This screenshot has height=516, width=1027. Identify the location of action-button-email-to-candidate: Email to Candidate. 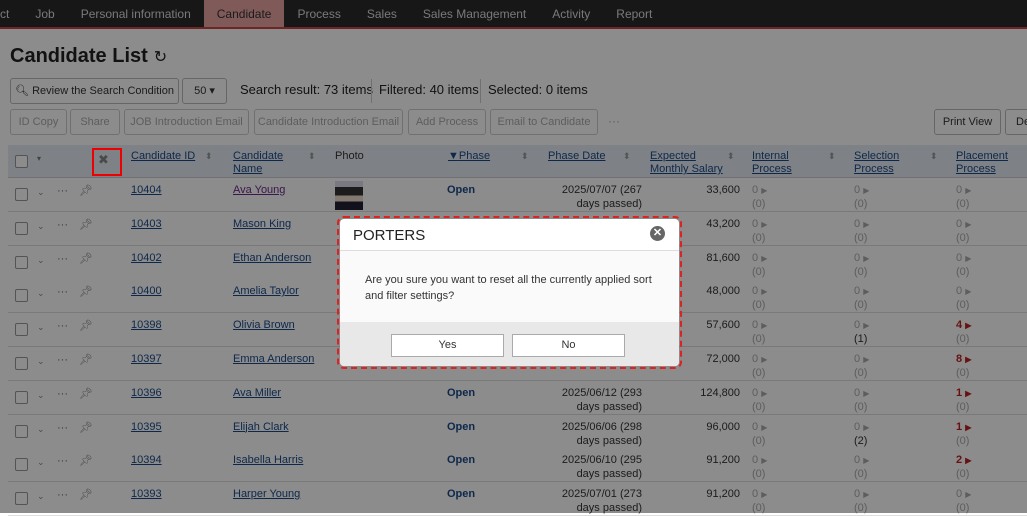
(544, 122).